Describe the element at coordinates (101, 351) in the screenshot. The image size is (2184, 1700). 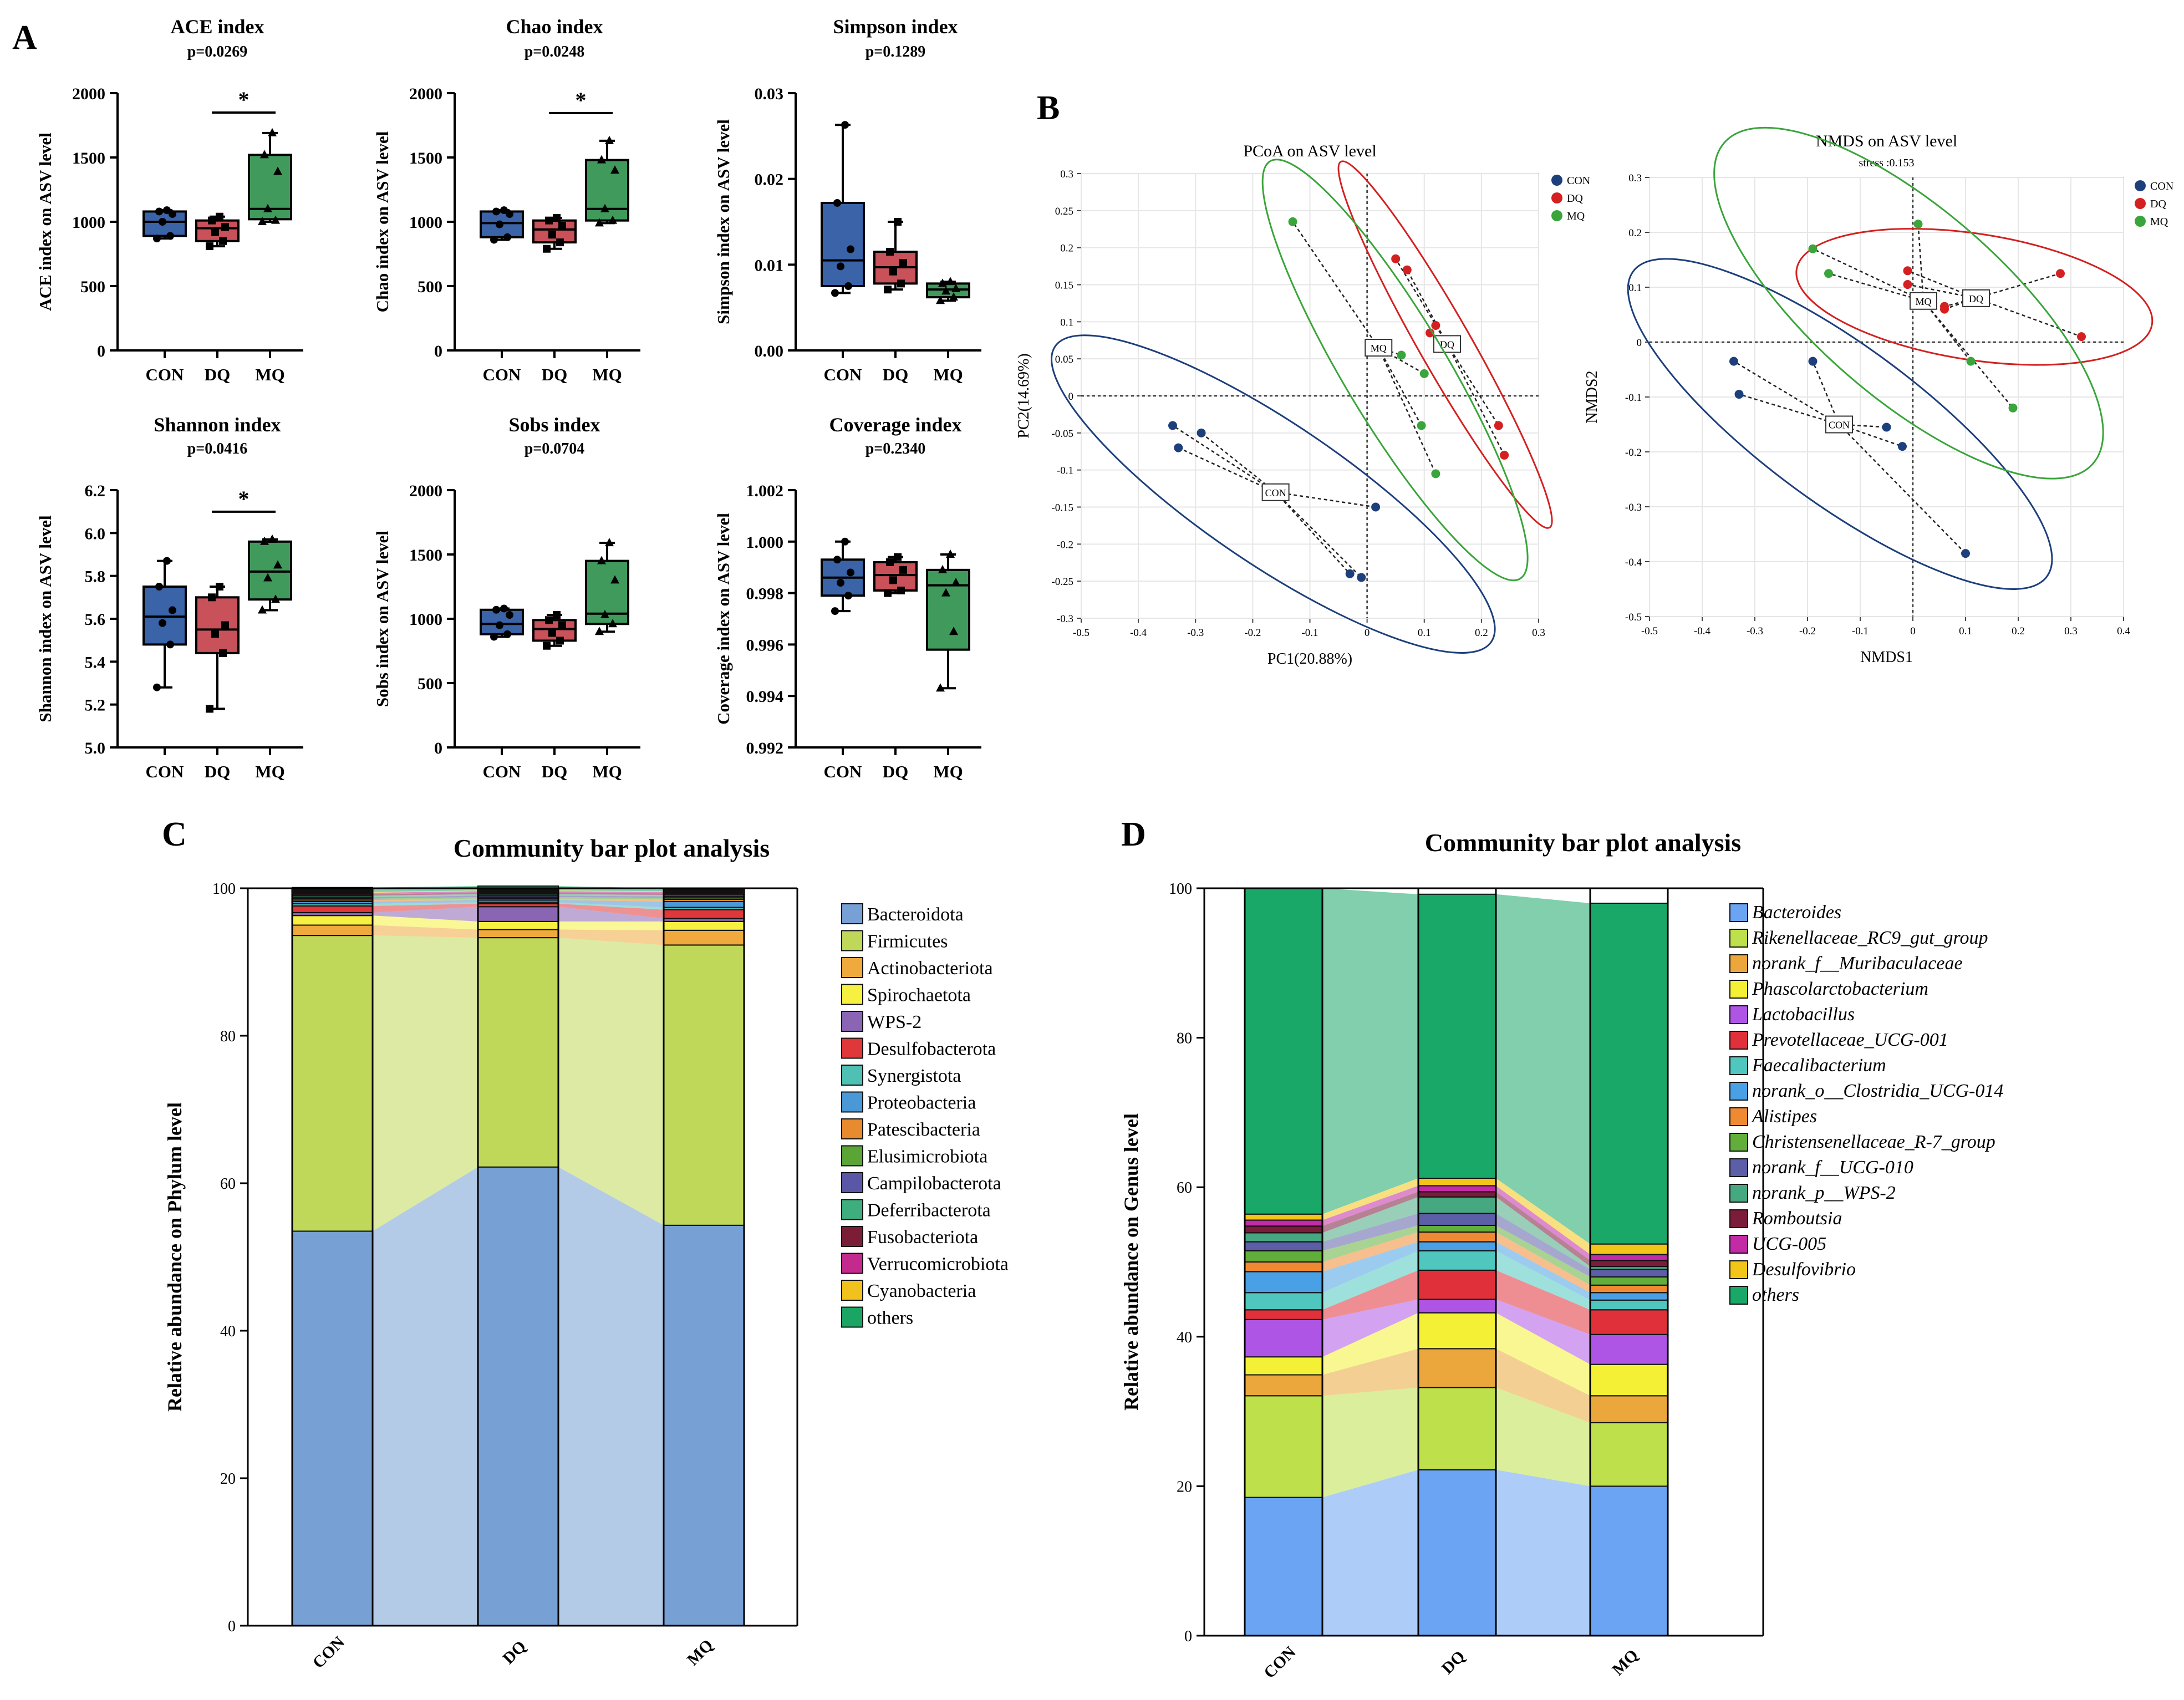
I see `y-tick-label: 0` at that location.